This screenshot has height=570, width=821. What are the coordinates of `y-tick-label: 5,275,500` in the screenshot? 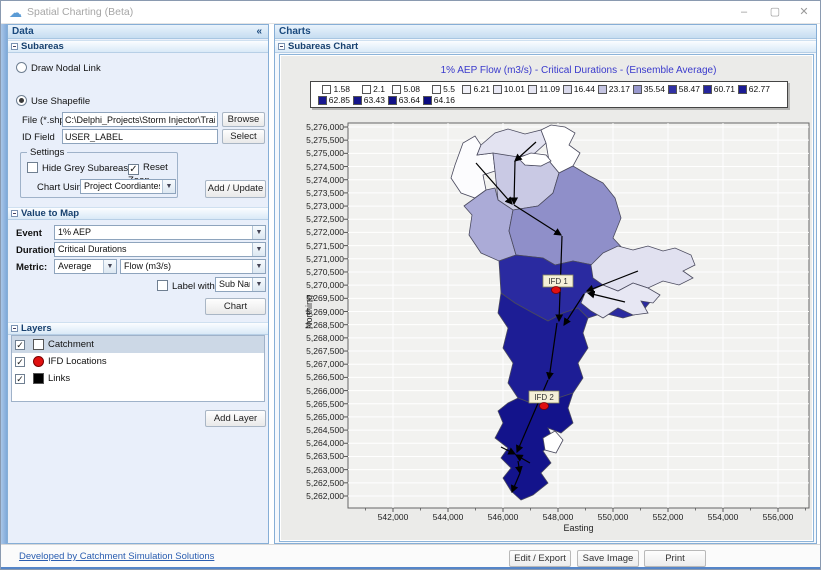 It's located at (325, 140).